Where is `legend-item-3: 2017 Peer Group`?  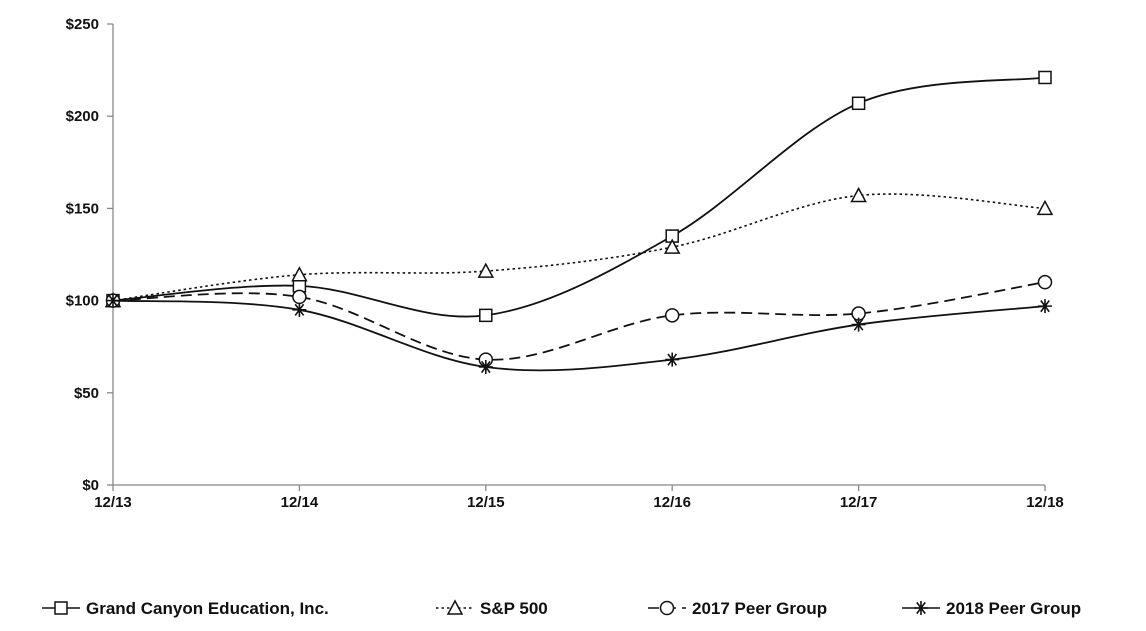 legend-item-3: 2017 Peer Group is located at coordinates (737, 608).